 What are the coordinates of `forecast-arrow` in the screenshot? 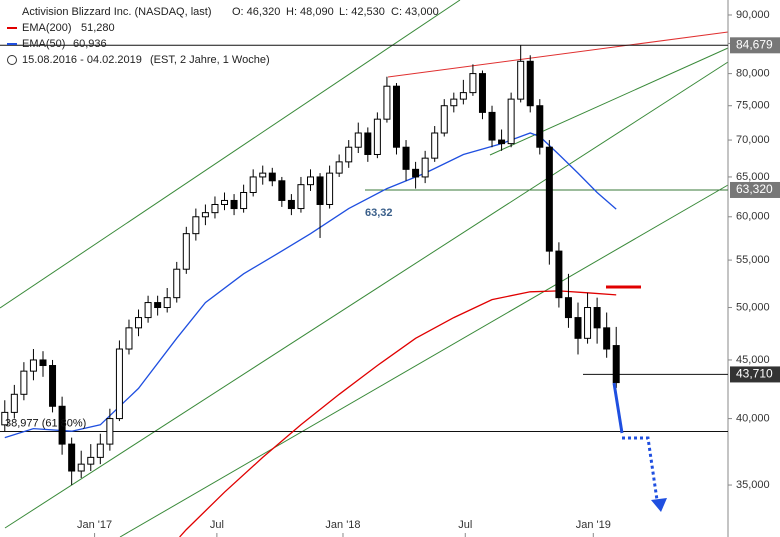 It's located at (639, 447).